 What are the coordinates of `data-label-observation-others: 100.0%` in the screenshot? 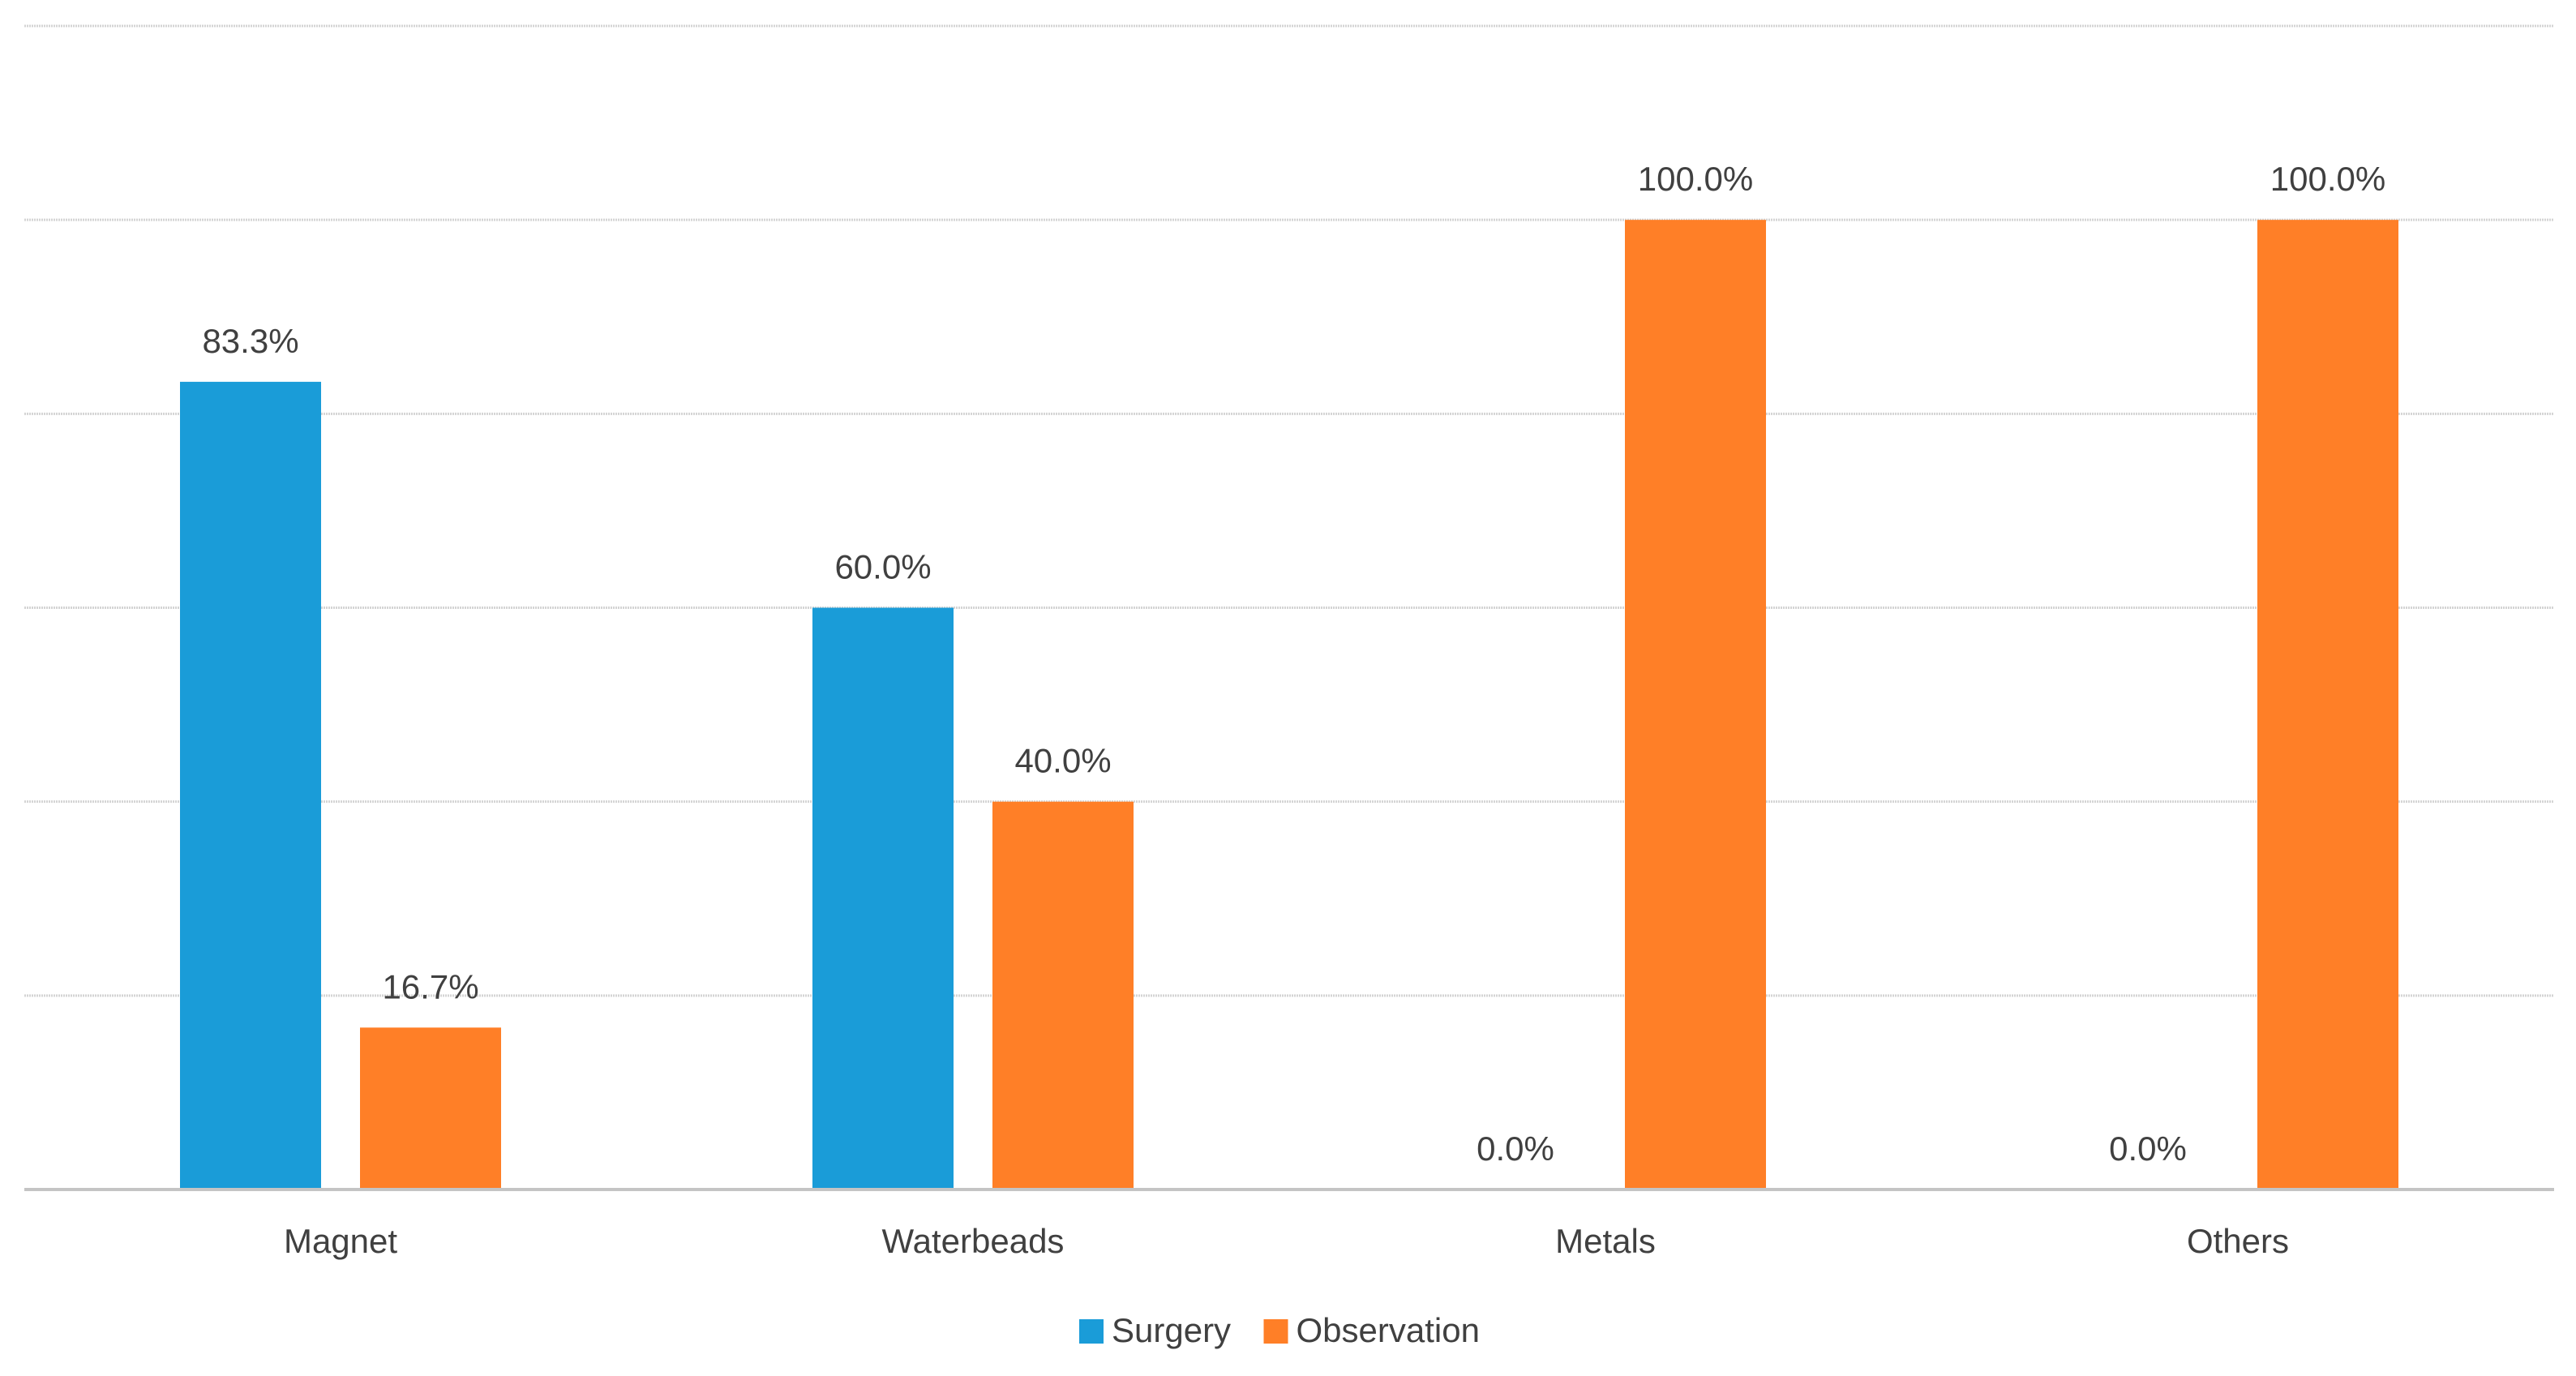 It's located at (2327, 179).